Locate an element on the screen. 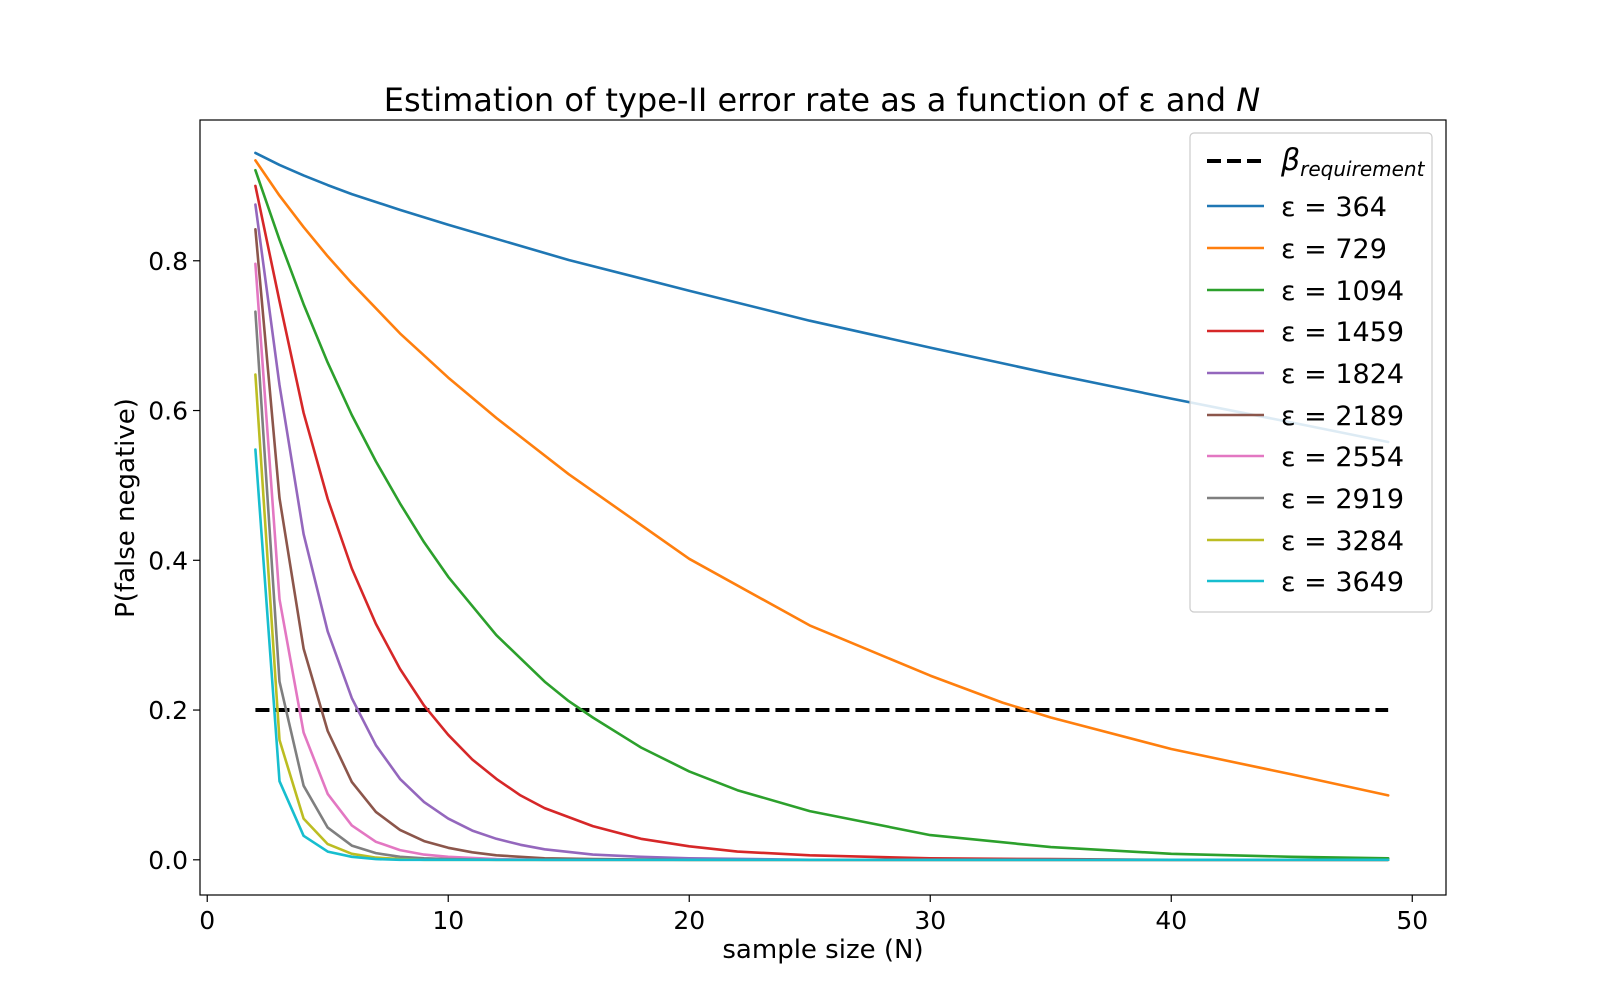  legend-frame is located at coordinates (1311, 372).